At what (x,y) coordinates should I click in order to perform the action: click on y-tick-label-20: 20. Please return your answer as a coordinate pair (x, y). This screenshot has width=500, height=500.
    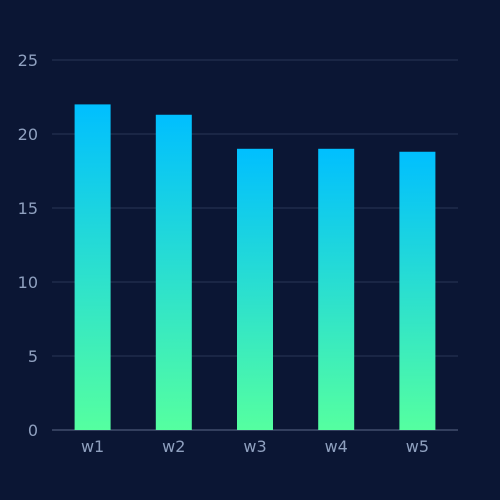
    Looking at the image, I should click on (28, 134).